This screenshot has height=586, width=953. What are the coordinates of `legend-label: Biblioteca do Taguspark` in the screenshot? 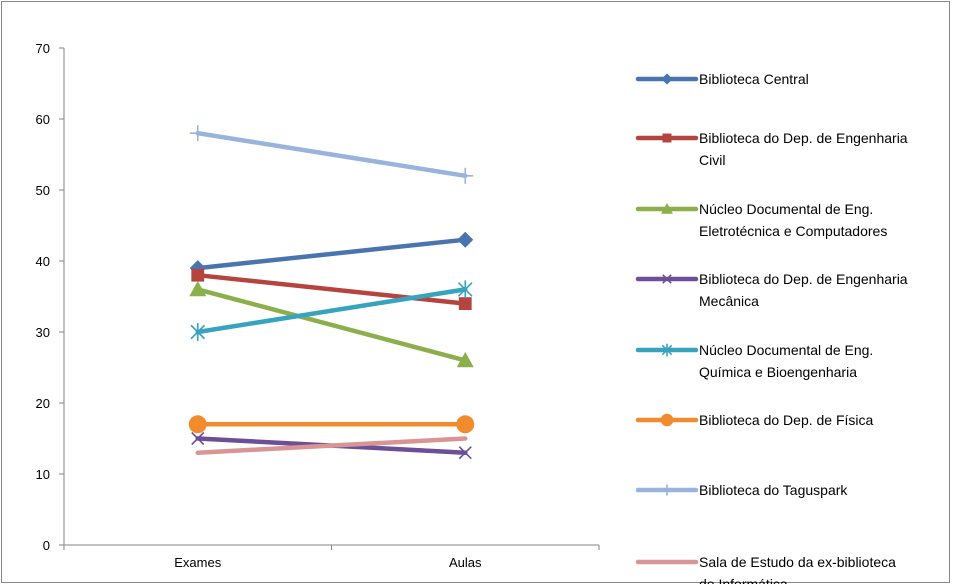 It's located at (773, 490).